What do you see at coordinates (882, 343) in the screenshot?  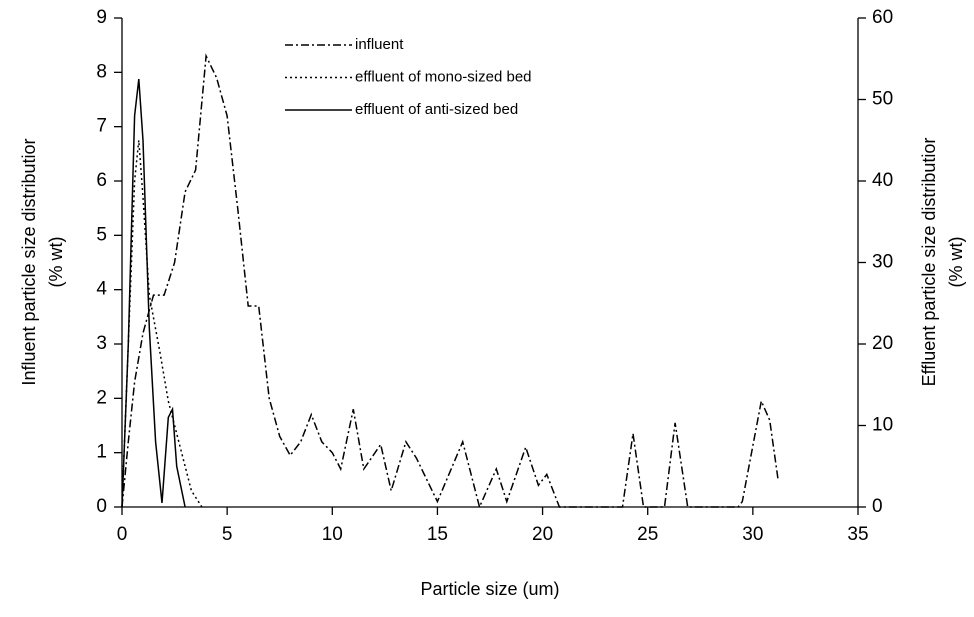 I see `y2-tick-label: 20` at bounding box center [882, 343].